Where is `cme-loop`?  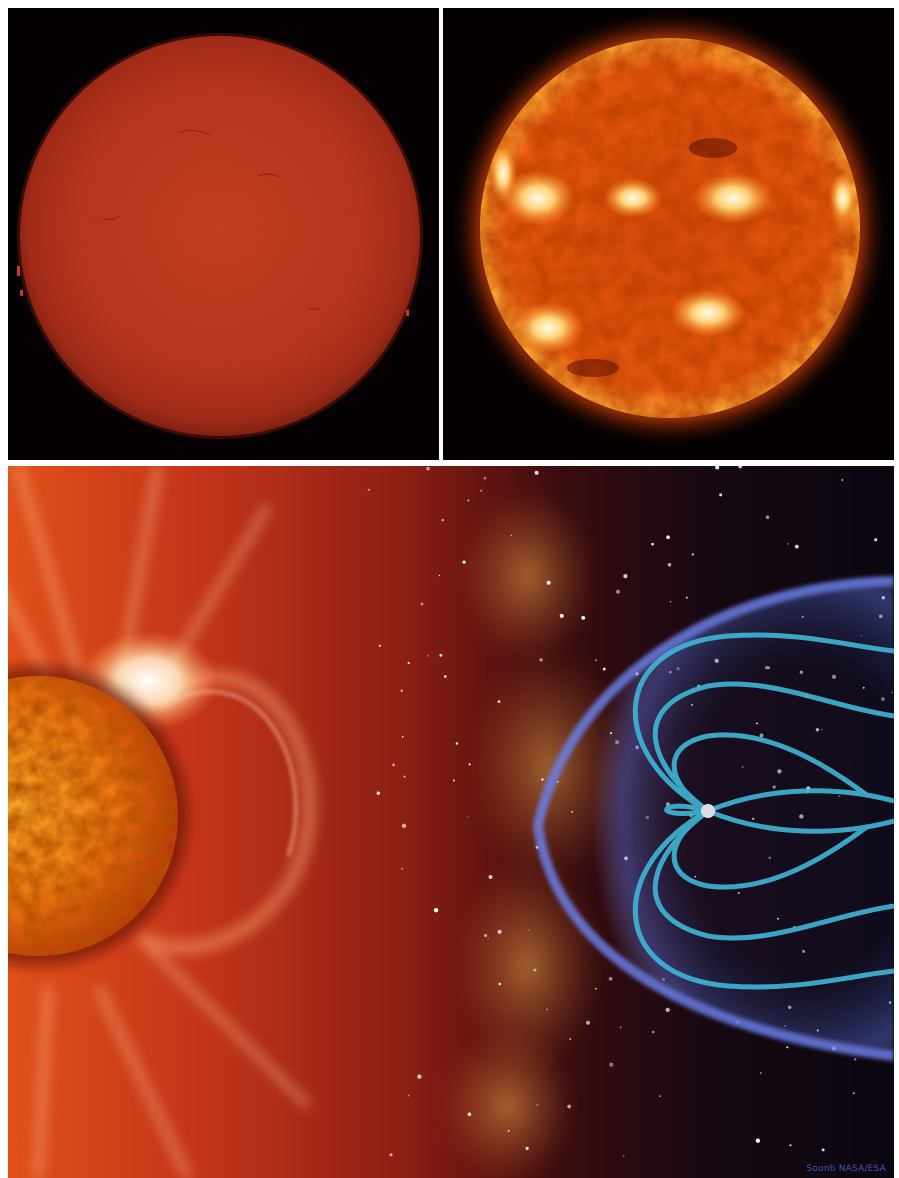
cme-loop is located at coordinates (225, 812).